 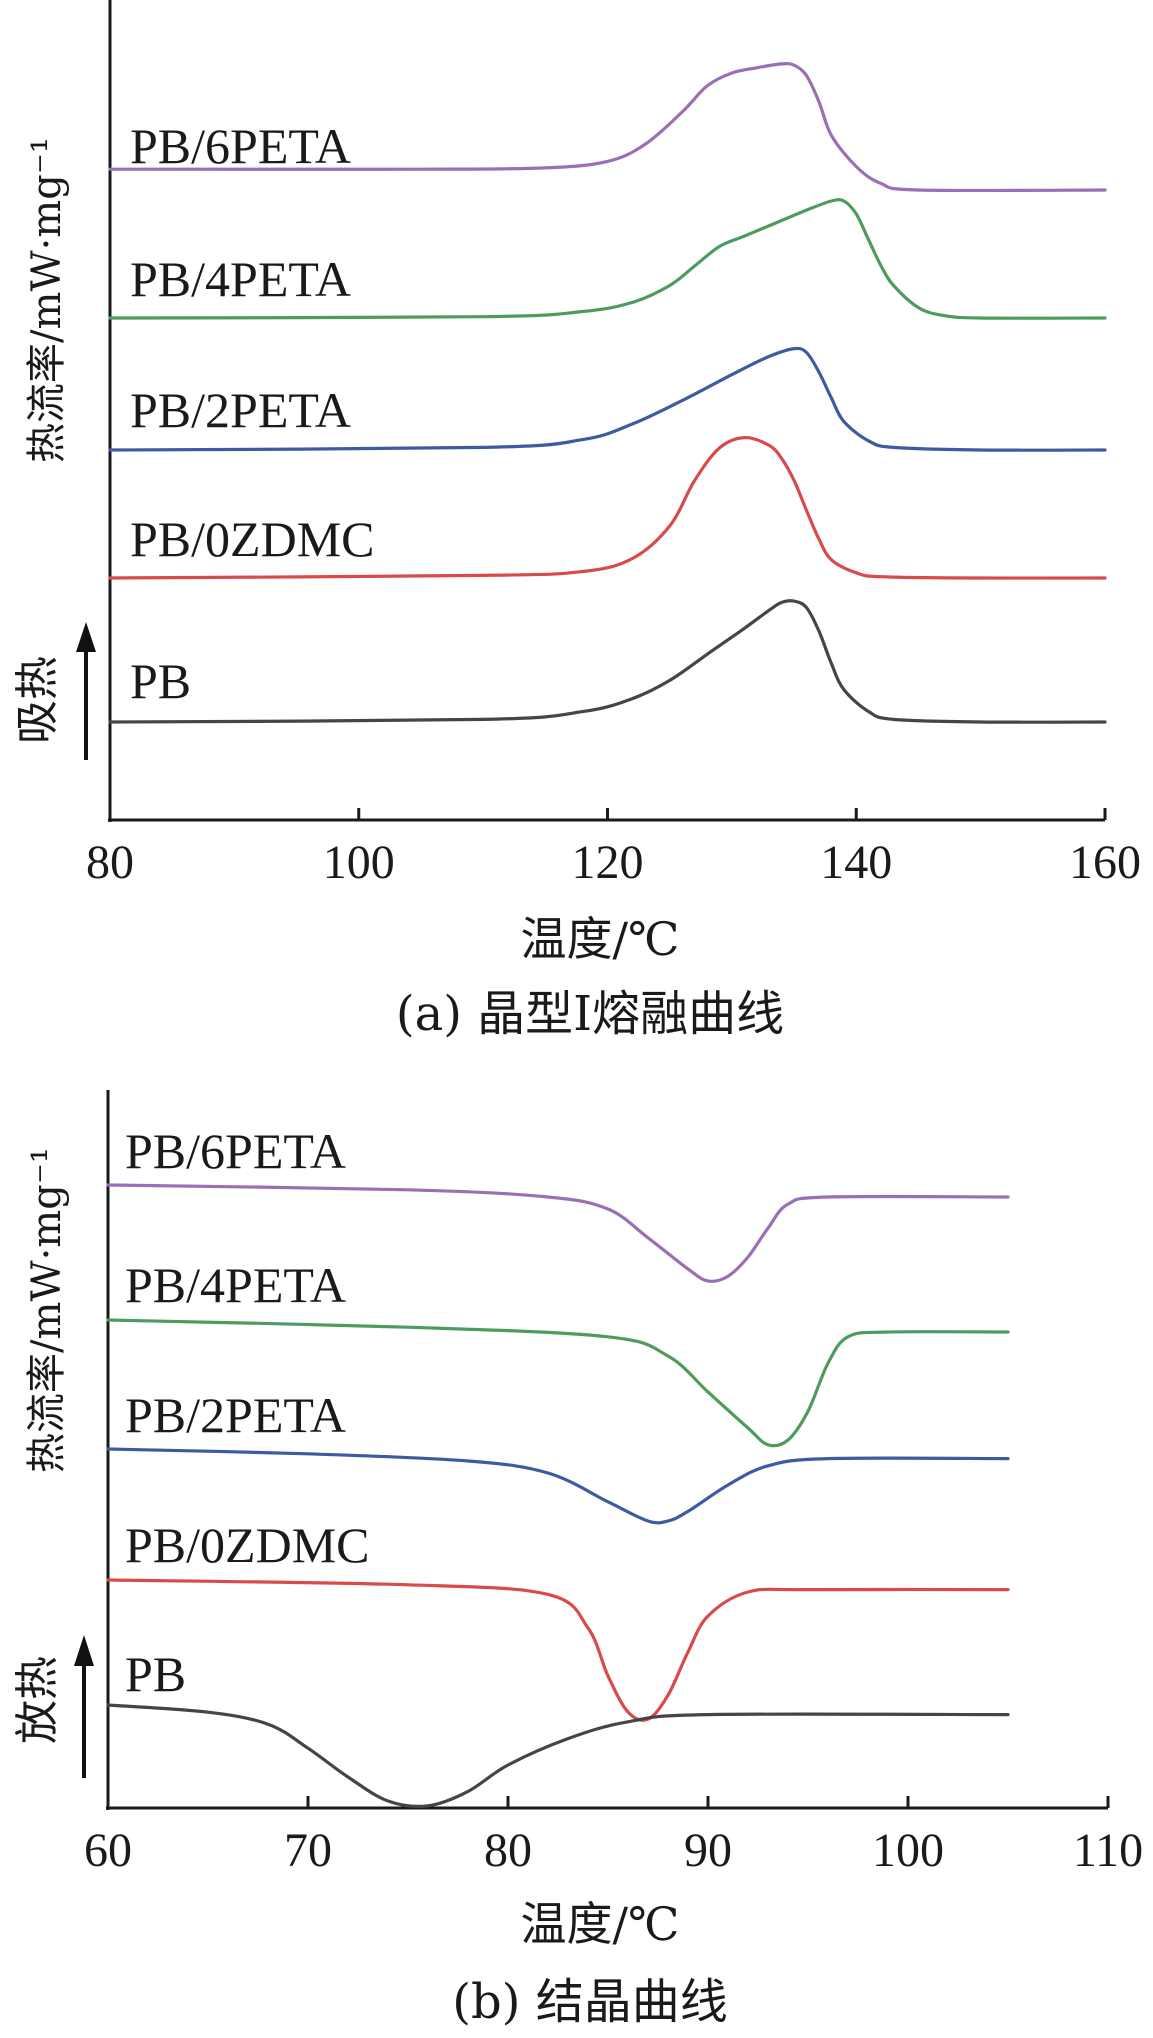 What do you see at coordinates (160, 681) in the screenshot?
I see `panel-a-series-label-pb: PB` at bounding box center [160, 681].